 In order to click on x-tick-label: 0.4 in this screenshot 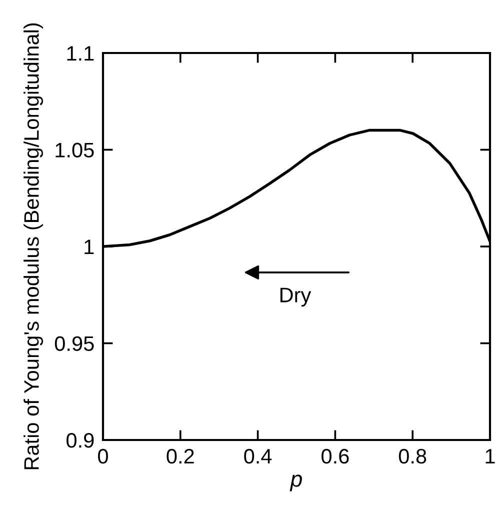, I will do `click(258, 456)`.